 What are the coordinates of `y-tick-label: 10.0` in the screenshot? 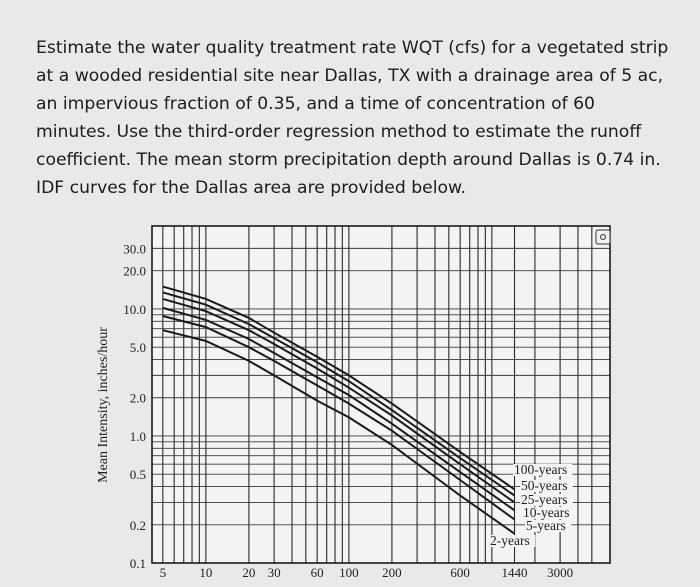 It's located at (134, 309).